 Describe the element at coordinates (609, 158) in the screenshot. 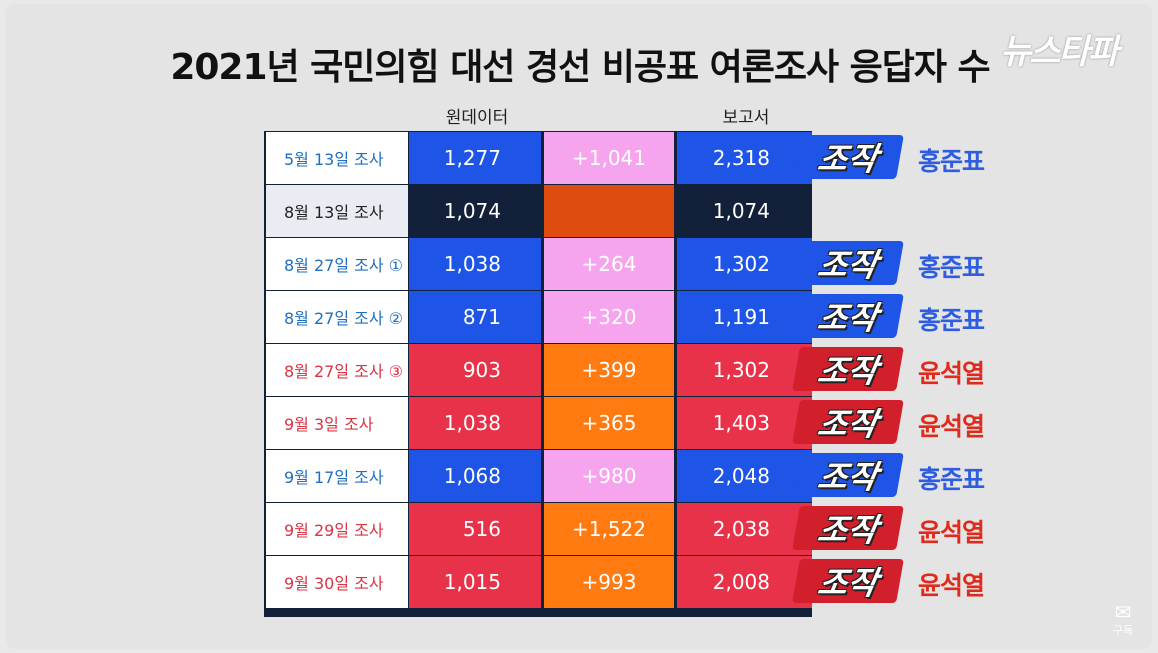

I see `added-count-cell: +1,041` at that location.